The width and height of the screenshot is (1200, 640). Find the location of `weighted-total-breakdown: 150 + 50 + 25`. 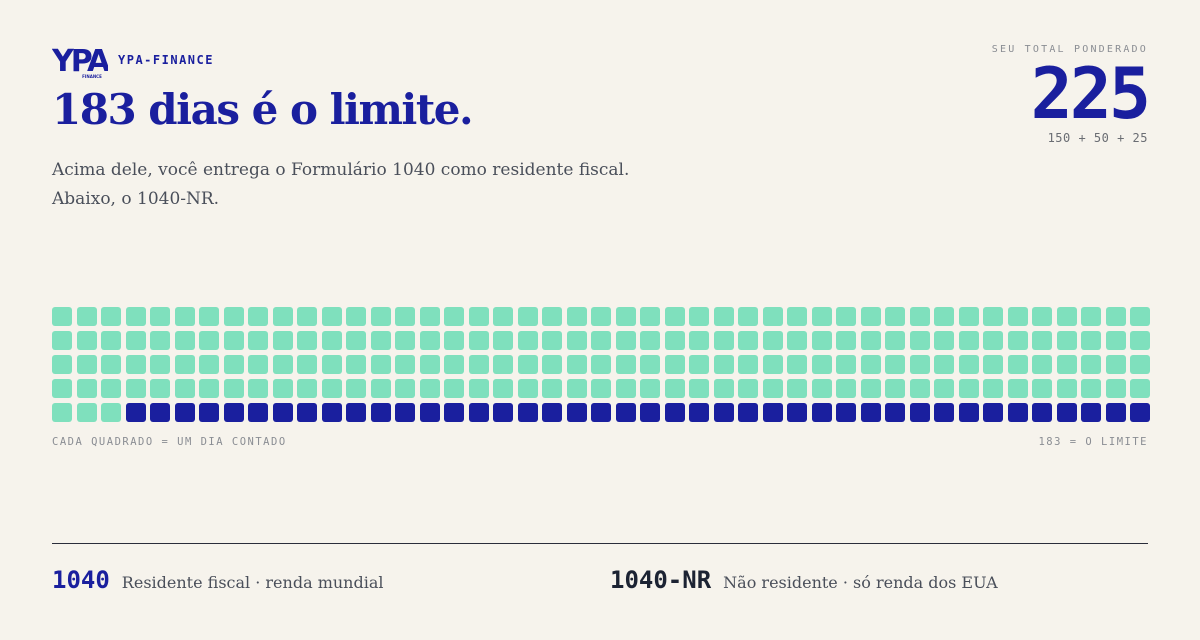

weighted-total-breakdown: 150 + 50 + 25 is located at coordinates (1097, 138).